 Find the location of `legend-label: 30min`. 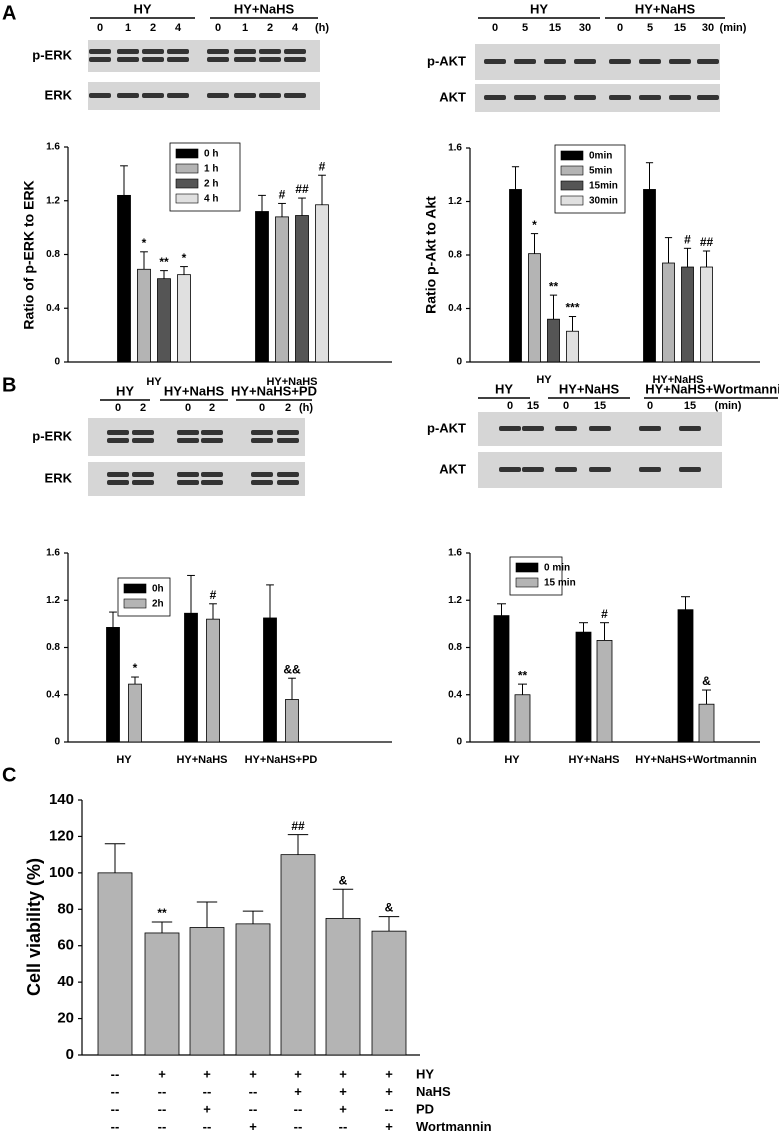

legend-label: 30min is located at coordinates (603, 201).